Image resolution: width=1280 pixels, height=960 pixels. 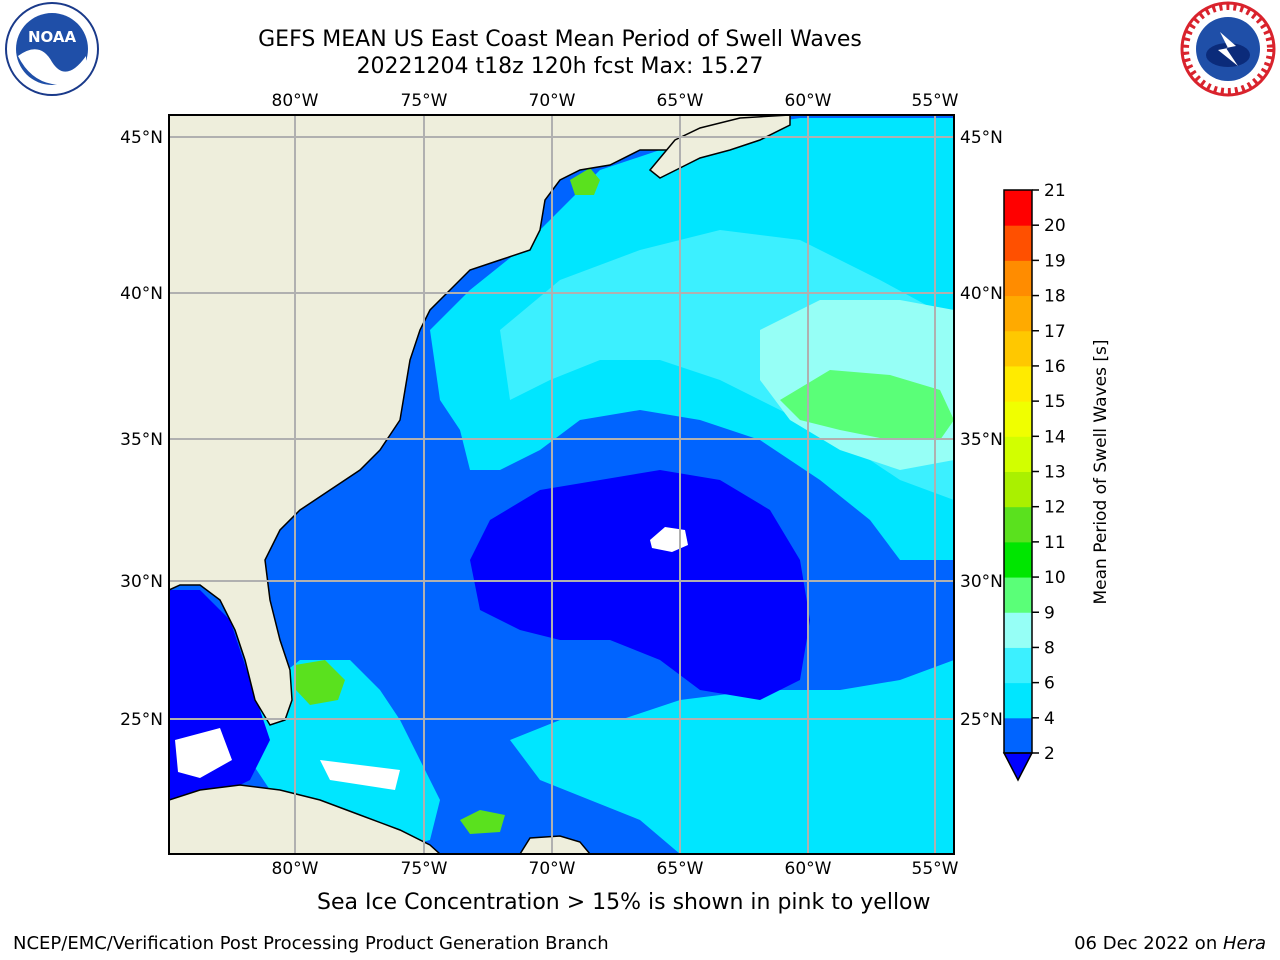 I want to click on colorbar-tick-label: 13, so click(x=1055, y=473).